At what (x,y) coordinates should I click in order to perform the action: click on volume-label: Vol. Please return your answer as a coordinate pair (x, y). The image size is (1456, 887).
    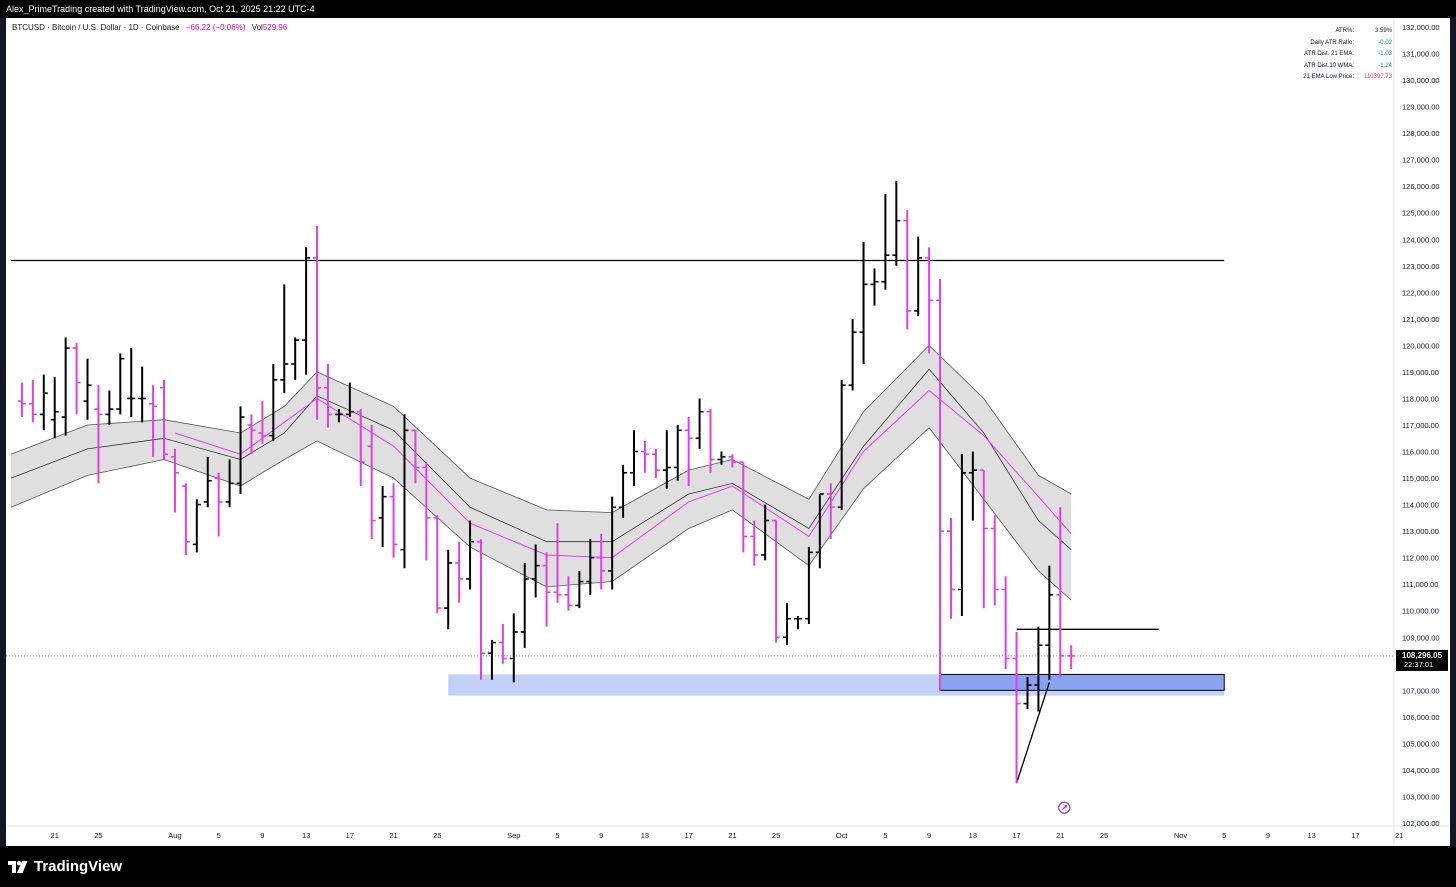
    Looking at the image, I should click on (257, 27).